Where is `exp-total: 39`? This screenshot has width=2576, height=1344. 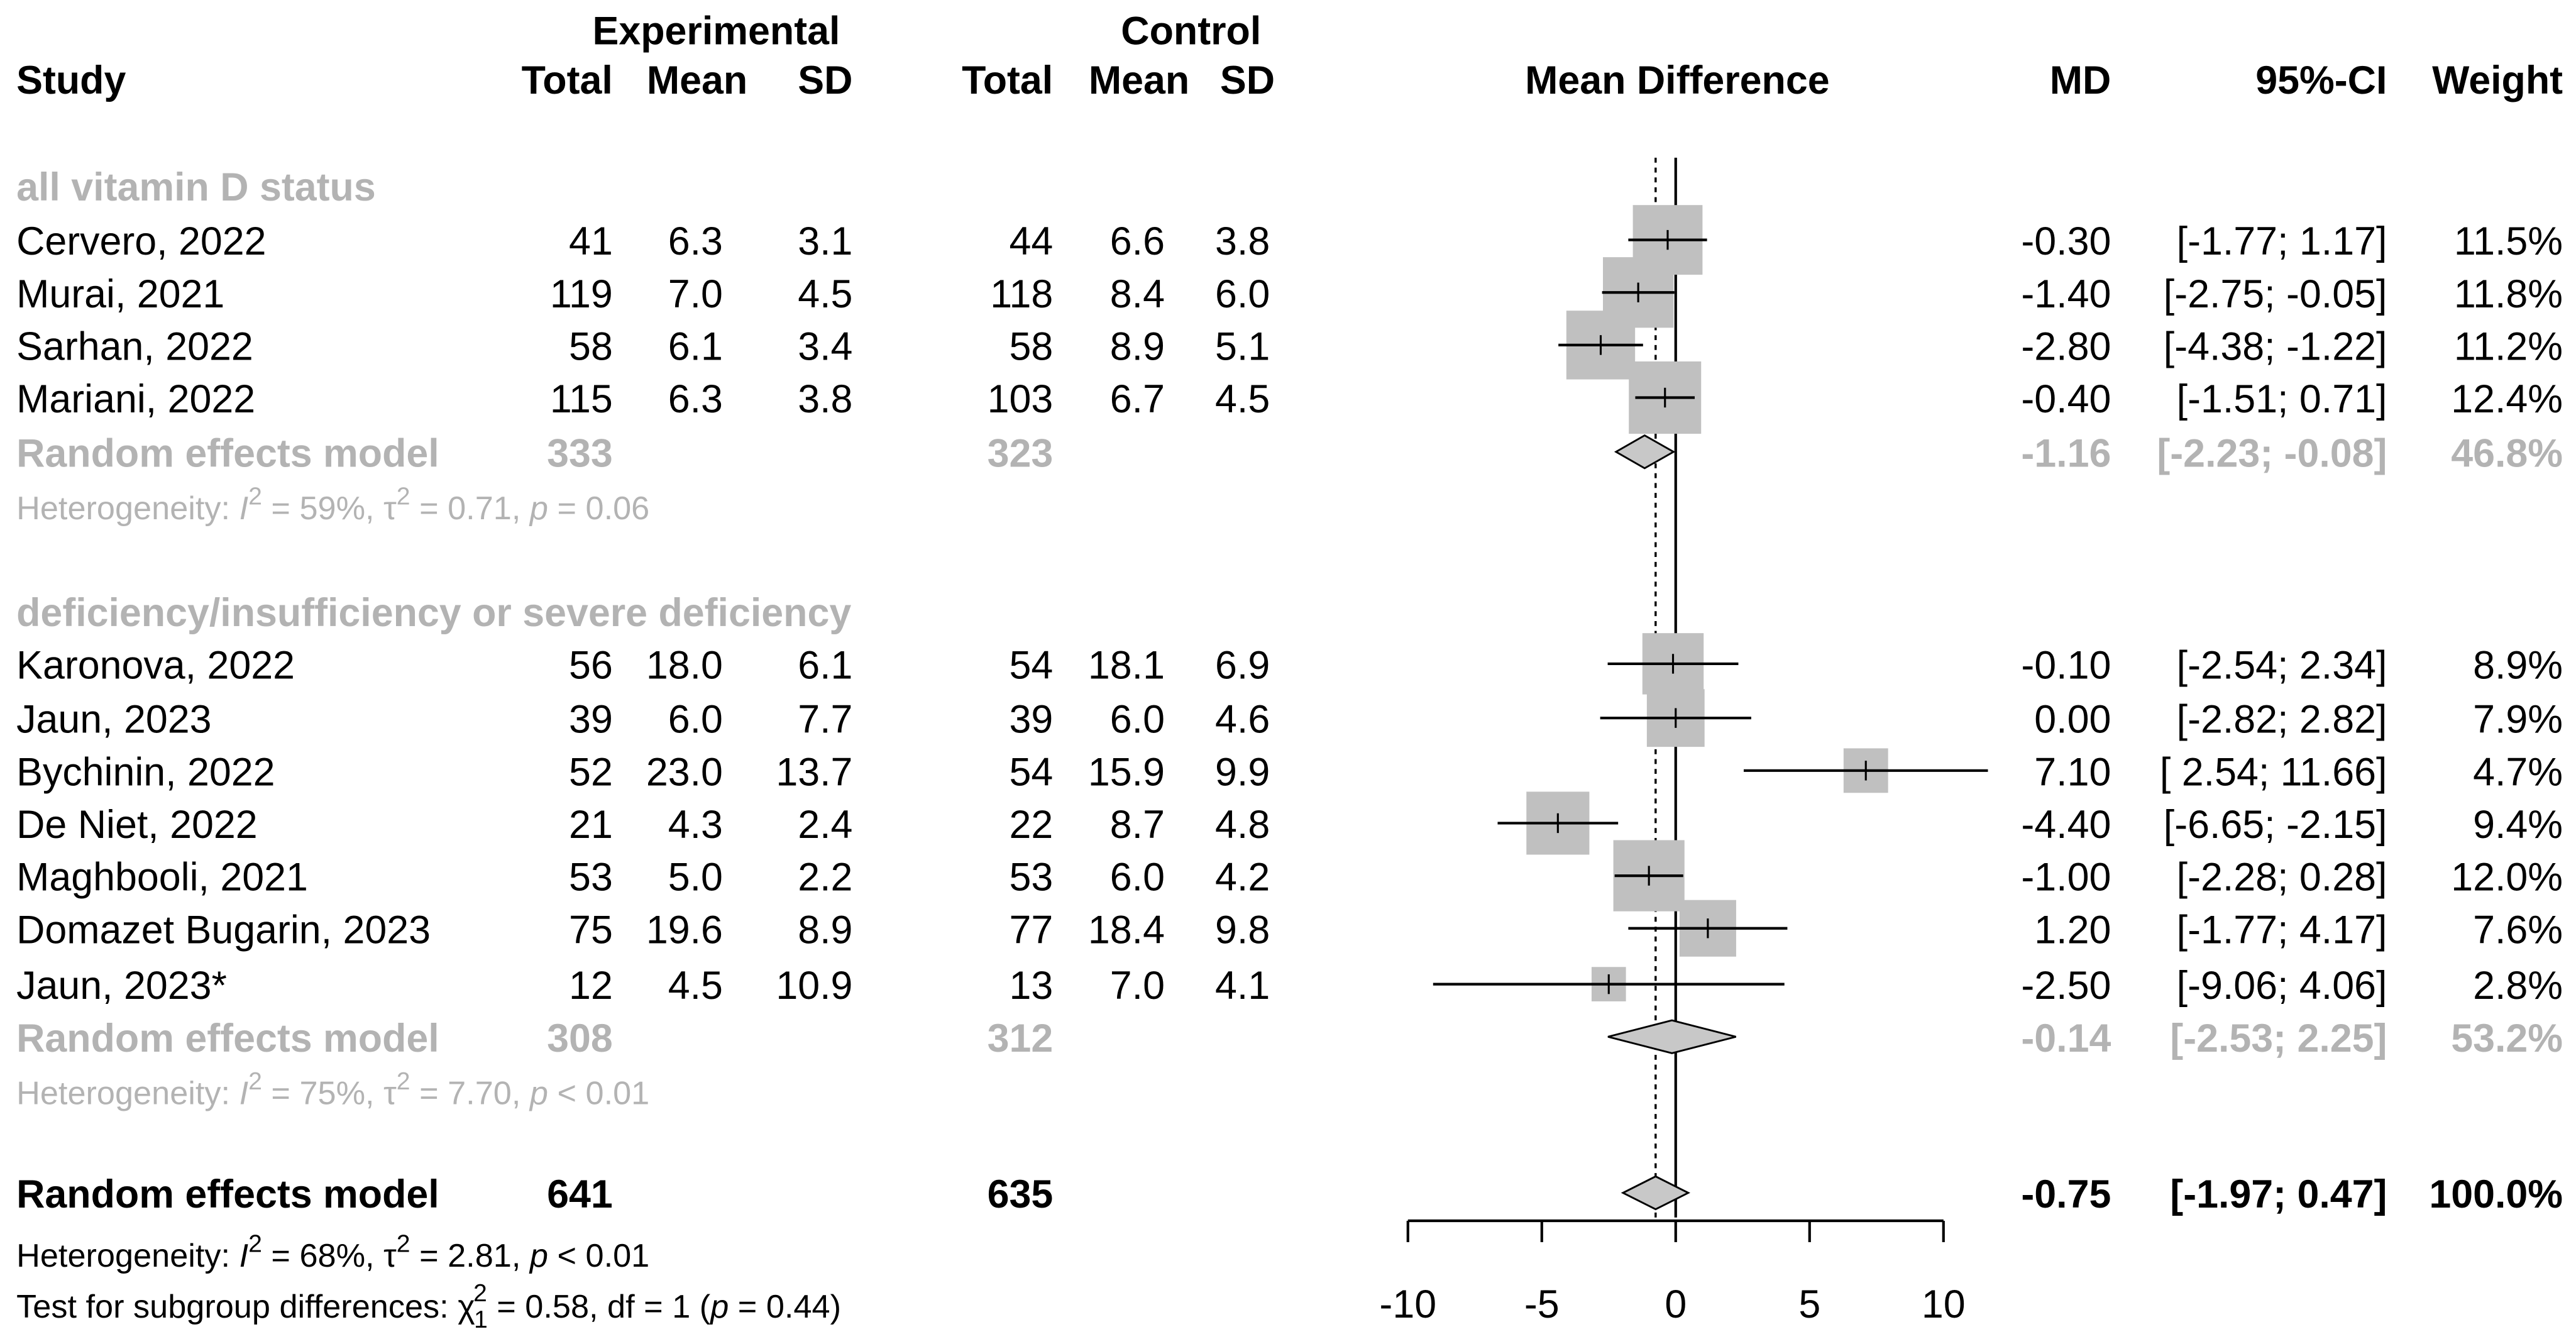
exp-total: 39 is located at coordinates (591, 720).